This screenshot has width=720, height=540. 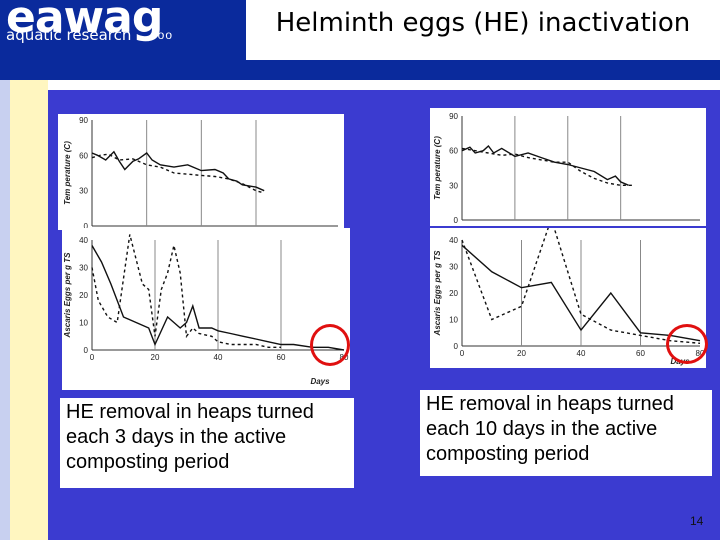 I want to click on left-temperature-chart: 0 30 60 90 Tem perature (C), so click(x=200, y=173).